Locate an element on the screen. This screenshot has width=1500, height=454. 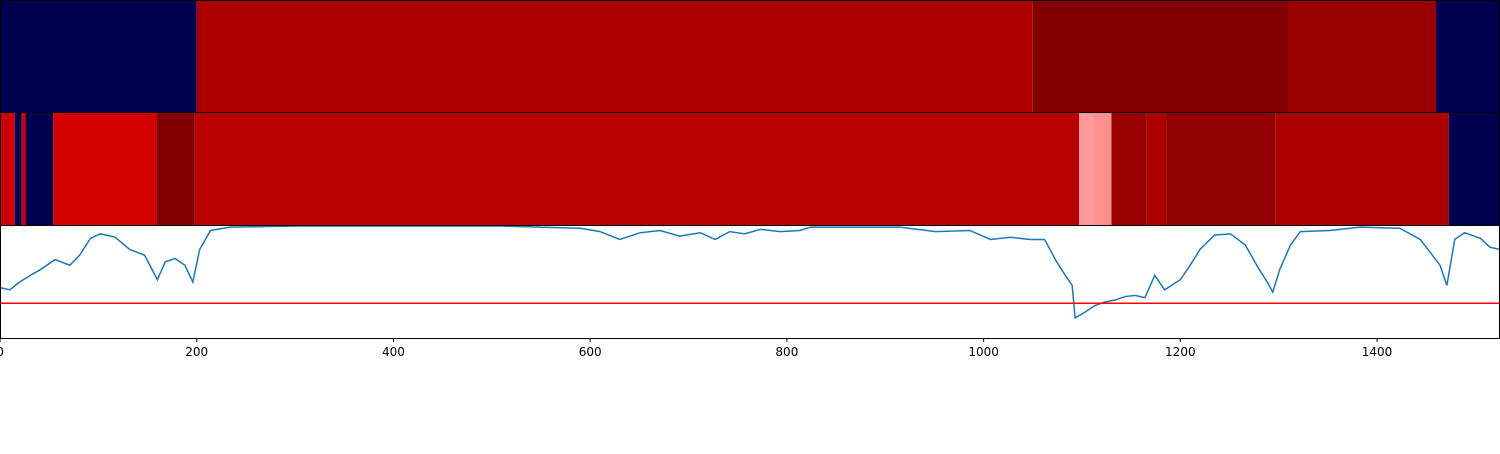
x-tick-label: 1000 is located at coordinates (983, 352).